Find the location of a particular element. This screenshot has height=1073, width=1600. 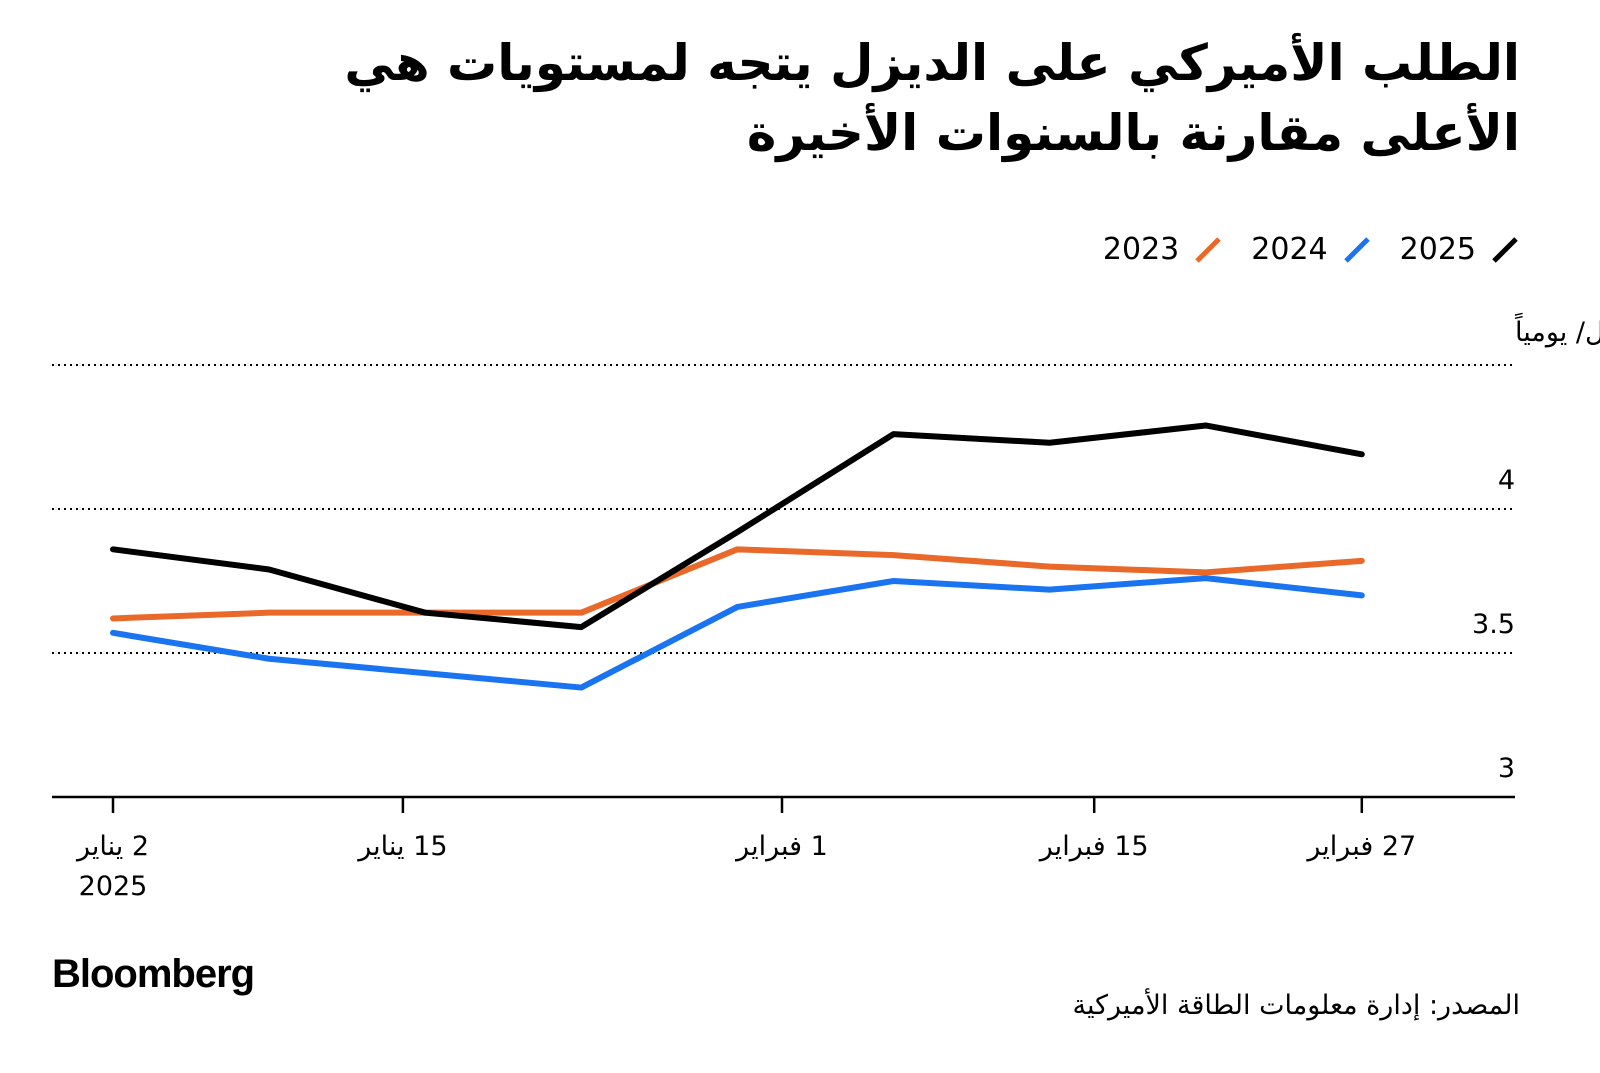

x-tick-label: 1 فبراير is located at coordinates (781, 846).